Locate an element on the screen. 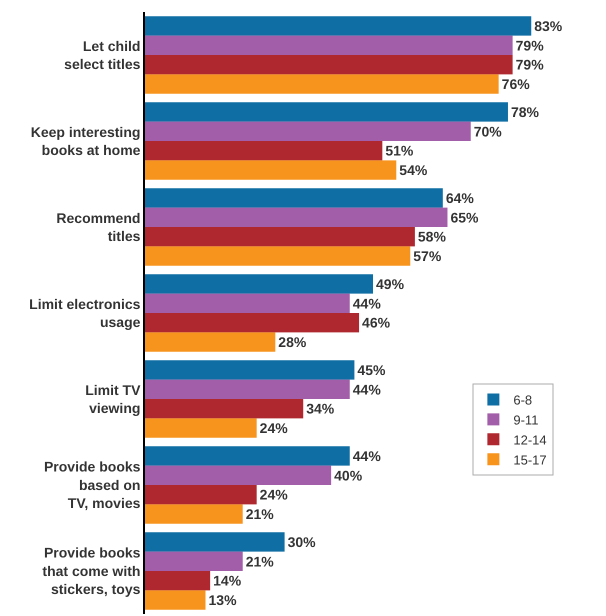 Image resolution: width=606 pixels, height=616 pixels. data-label: 46% is located at coordinates (376, 322).